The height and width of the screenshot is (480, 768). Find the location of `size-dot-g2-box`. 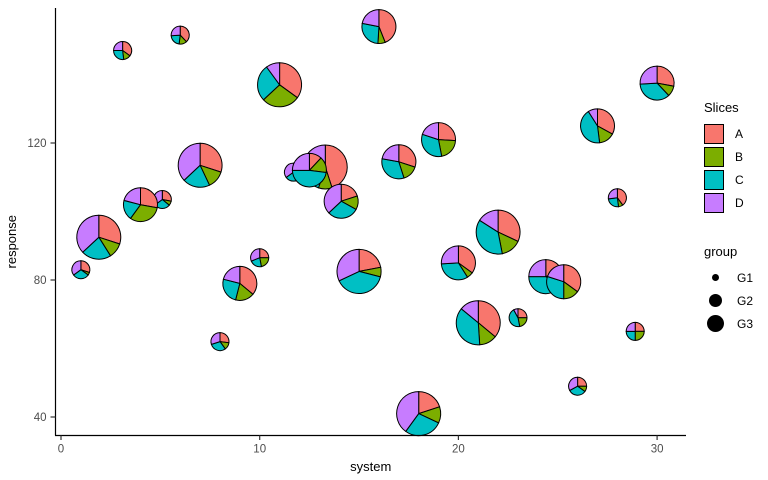

size-dot-g2-box is located at coordinates (715, 301).